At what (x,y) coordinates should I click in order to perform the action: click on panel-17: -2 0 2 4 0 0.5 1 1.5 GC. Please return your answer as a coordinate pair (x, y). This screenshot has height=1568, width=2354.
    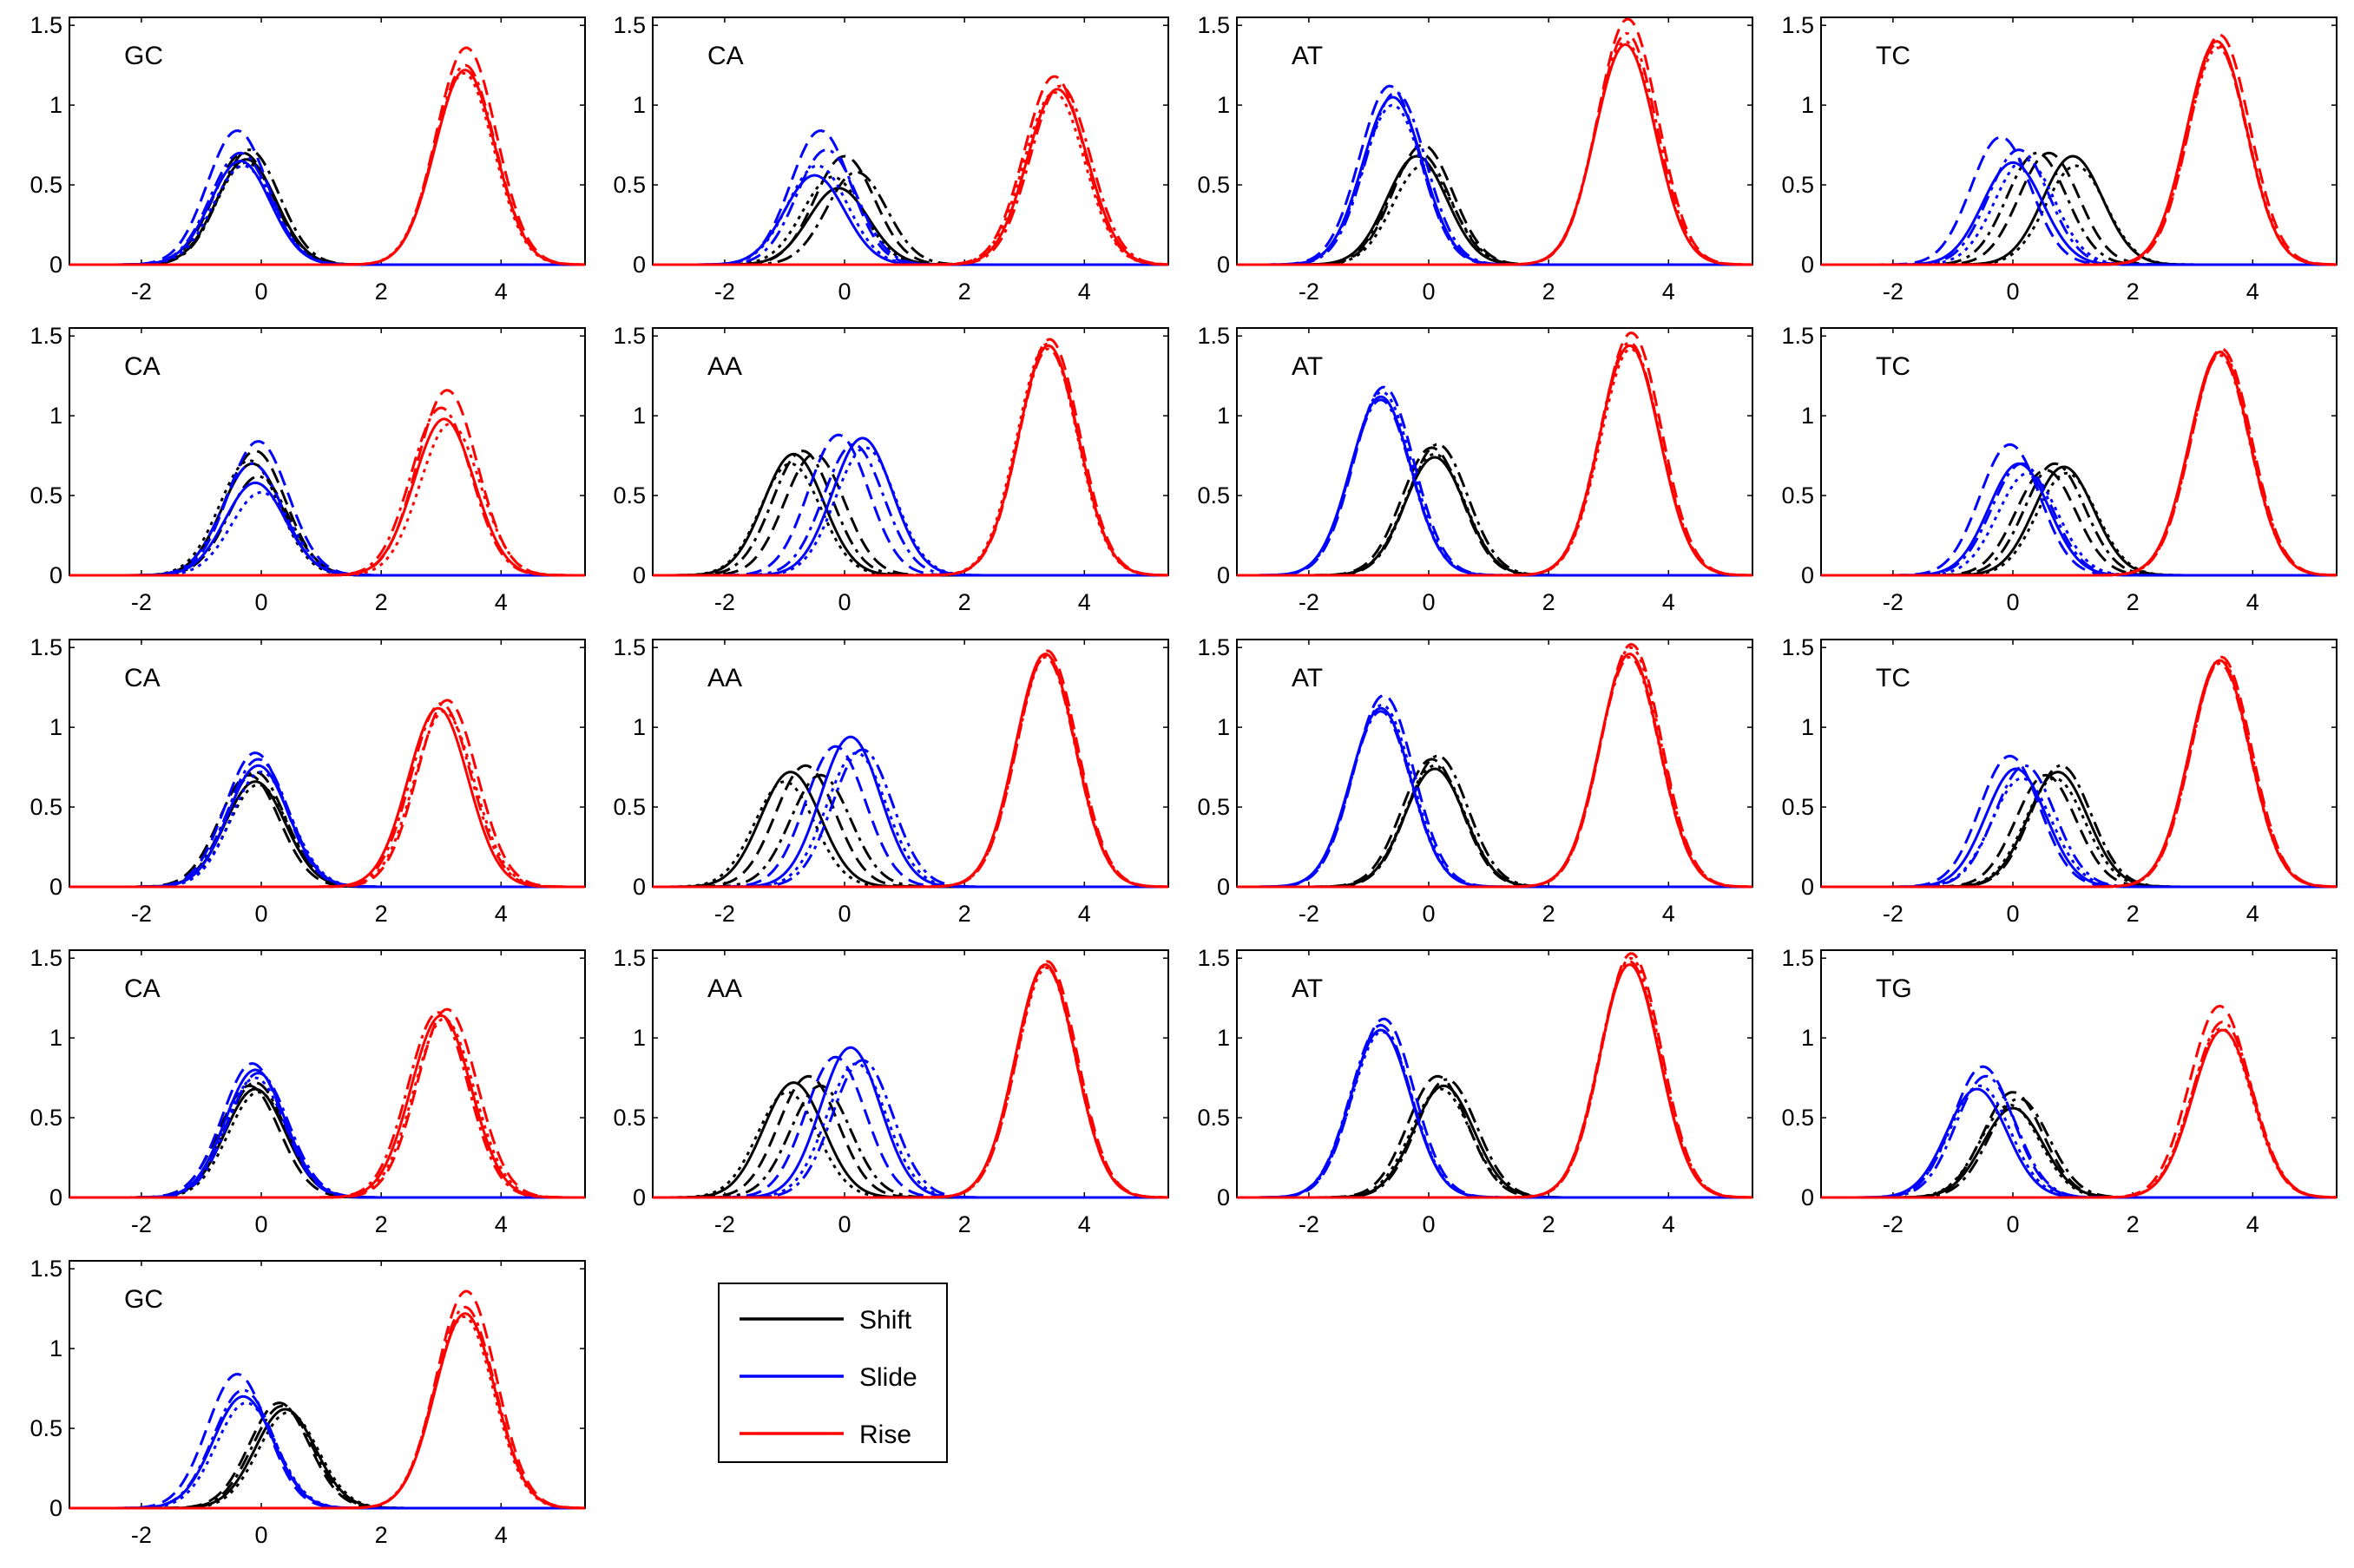
    Looking at the image, I should click on (308, 1402).